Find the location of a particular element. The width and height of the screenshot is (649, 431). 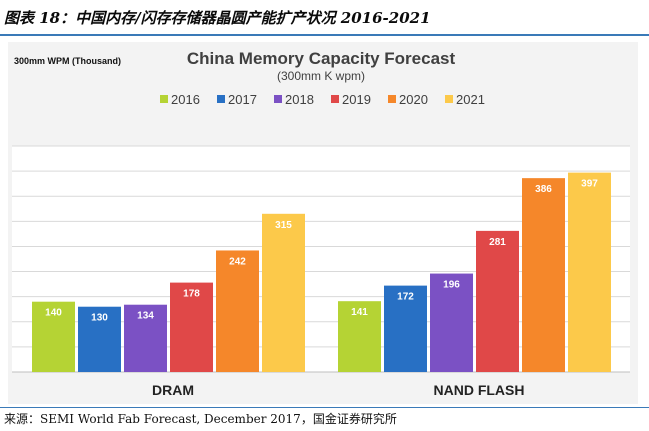

legend: 2016 2017 2018 2019 2020 2021 is located at coordinates (322, 99).